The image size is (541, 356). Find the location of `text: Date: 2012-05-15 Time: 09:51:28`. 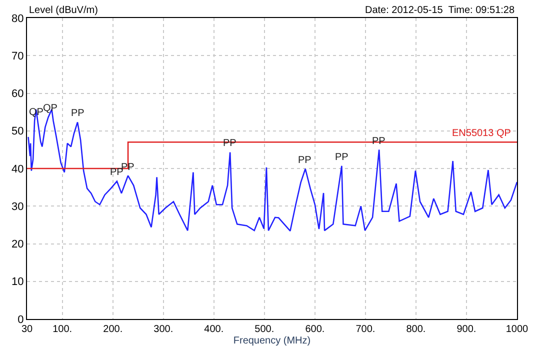

text: Date: 2012-05-15 Time: 09:51:28 is located at coordinates (440, 10).